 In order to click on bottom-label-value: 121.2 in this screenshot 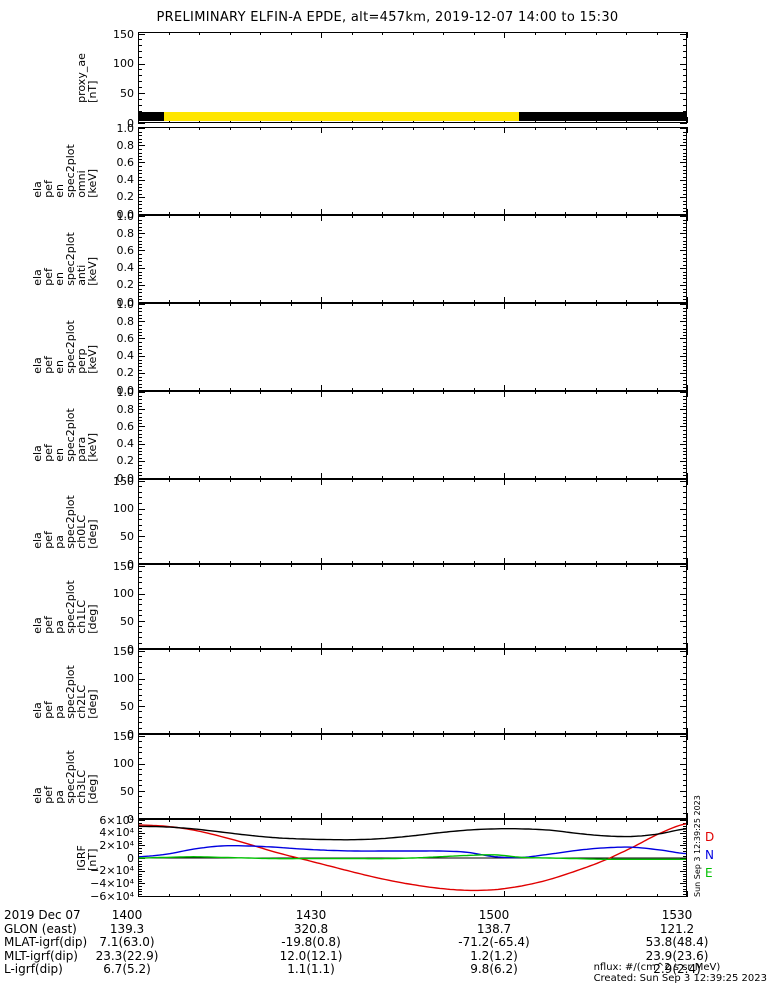, I will do `click(677, 928)`.